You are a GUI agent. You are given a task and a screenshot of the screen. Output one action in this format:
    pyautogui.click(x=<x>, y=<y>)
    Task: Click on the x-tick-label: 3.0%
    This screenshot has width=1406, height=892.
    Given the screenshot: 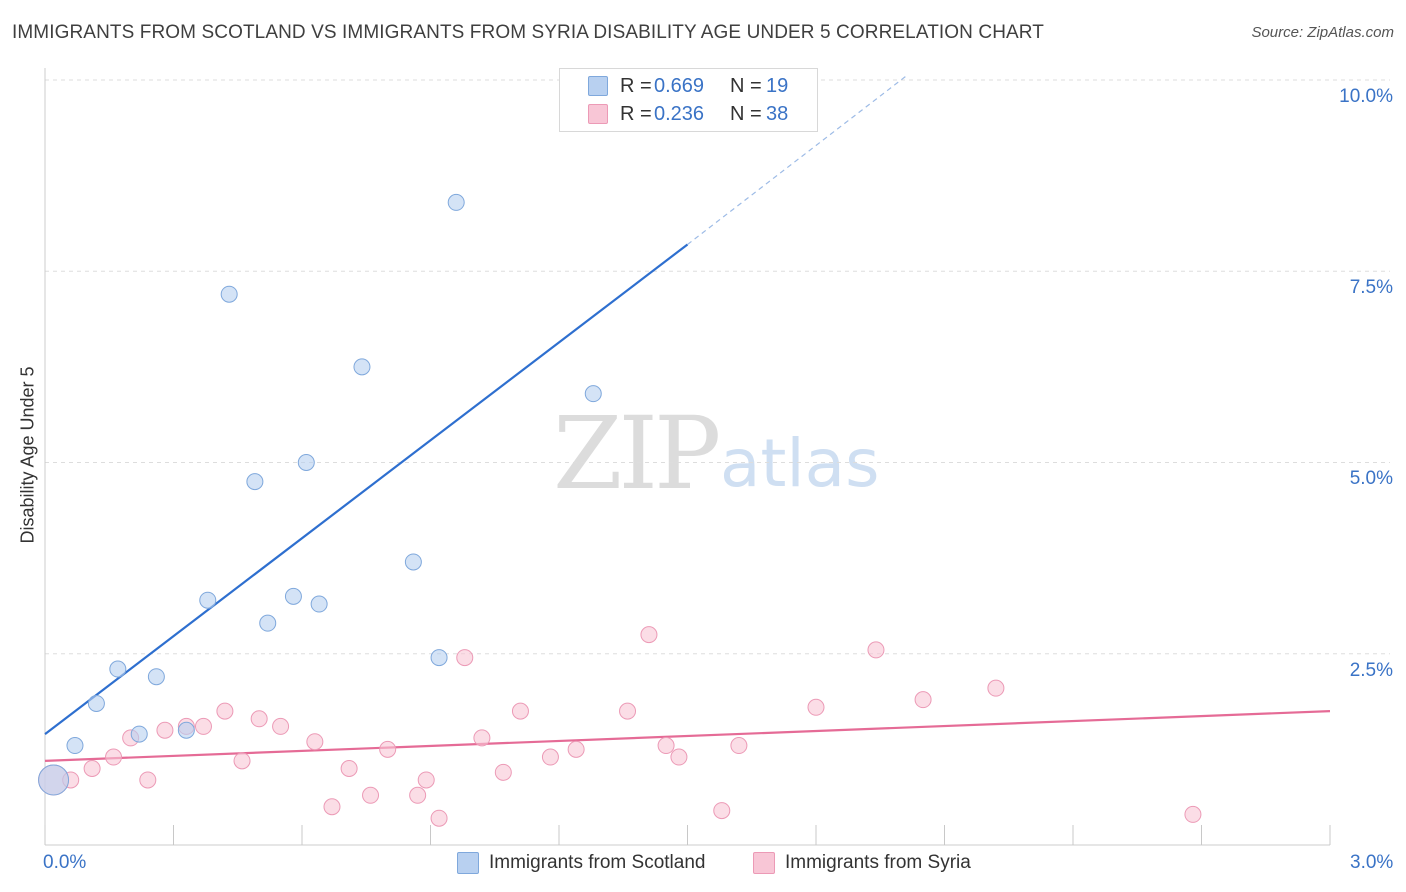 What is the action you would take?
    pyautogui.click(x=1372, y=862)
    